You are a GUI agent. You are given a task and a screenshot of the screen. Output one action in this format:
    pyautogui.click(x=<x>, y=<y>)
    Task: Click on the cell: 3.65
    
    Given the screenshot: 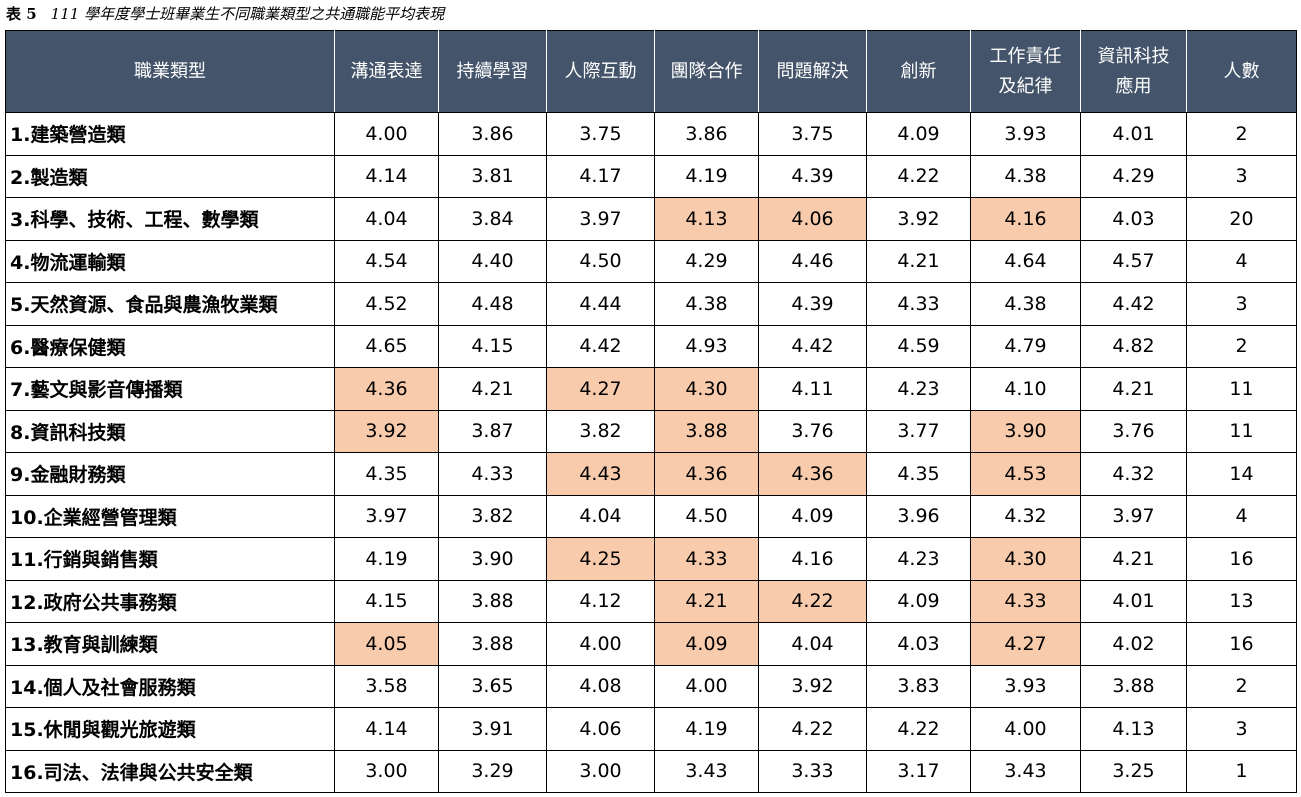 What is the action you would take?
    pyautogui.click(x=492, y=686)
    